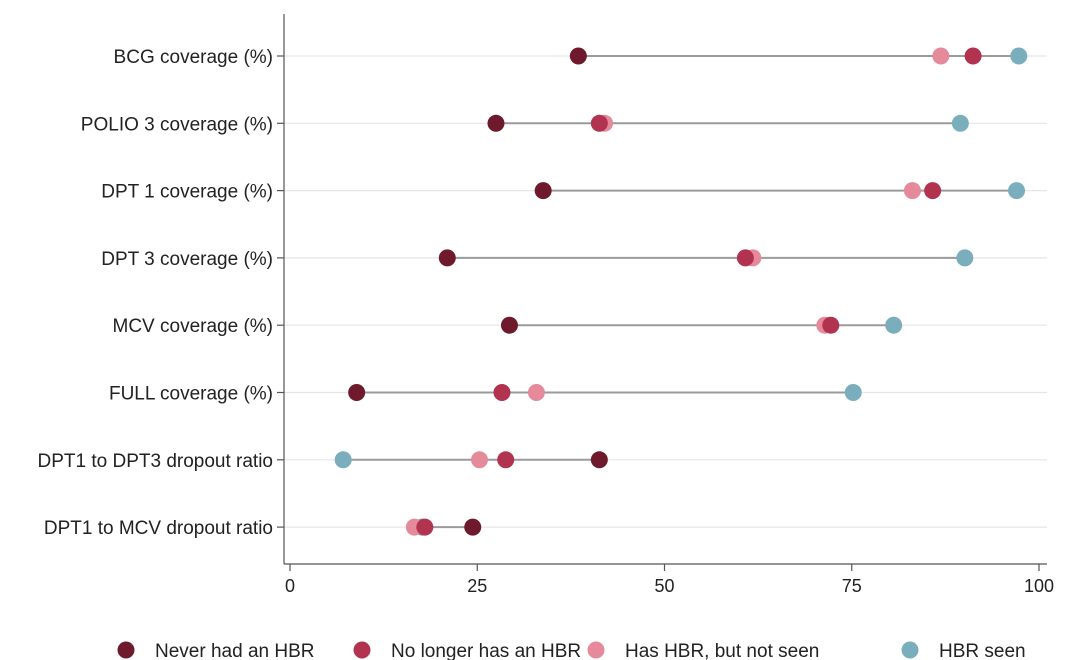 The image size is (1067, 660). Describe the element at coordinates (193, 57) in the screenshot. I see `row-label: BCG coverage (%)` at that location.